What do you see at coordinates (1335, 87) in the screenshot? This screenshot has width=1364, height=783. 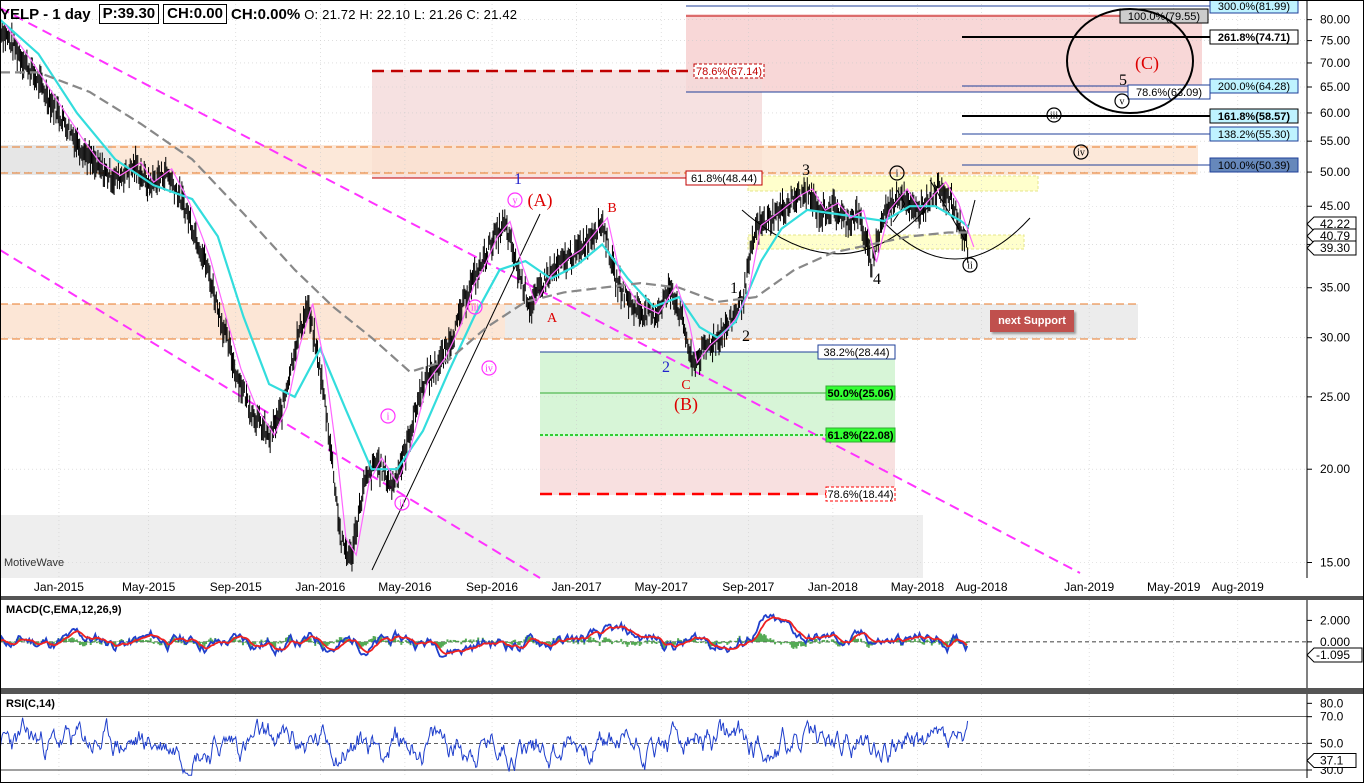 I see `y-tick-label: 65.00` at bounding box center [1335, 87].